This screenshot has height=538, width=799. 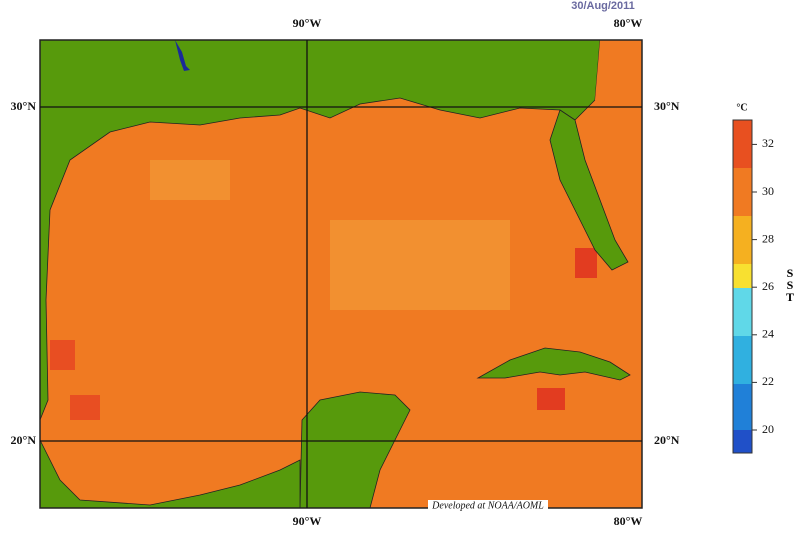 I want to click on colorbar-ticks: 20 22 24 26 28 30 32, so click(x=763, y=286).